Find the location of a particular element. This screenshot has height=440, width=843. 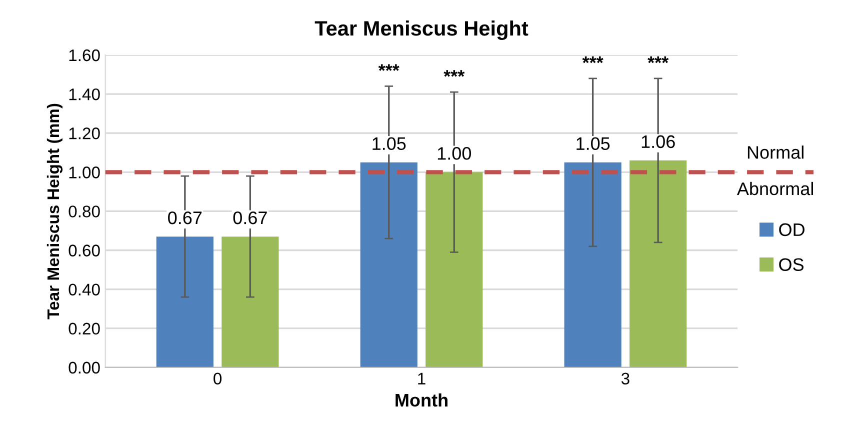

y-tick-label: 0.40 is located at coordinates (84, 290).